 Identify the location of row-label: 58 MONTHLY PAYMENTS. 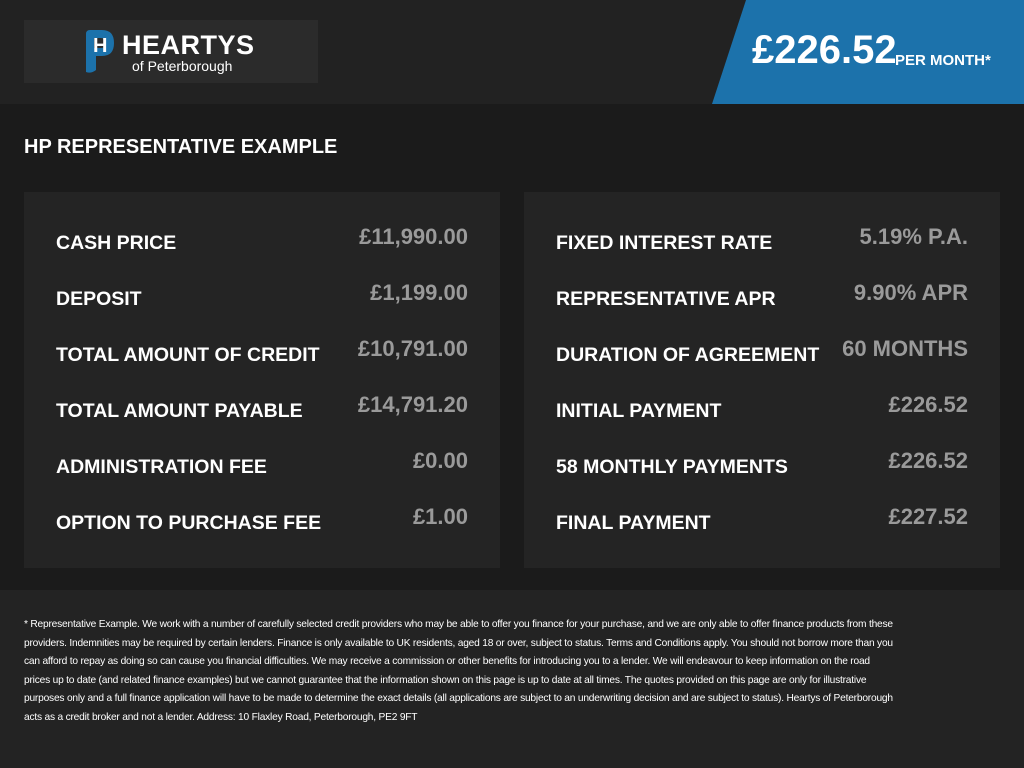
(672, 467).